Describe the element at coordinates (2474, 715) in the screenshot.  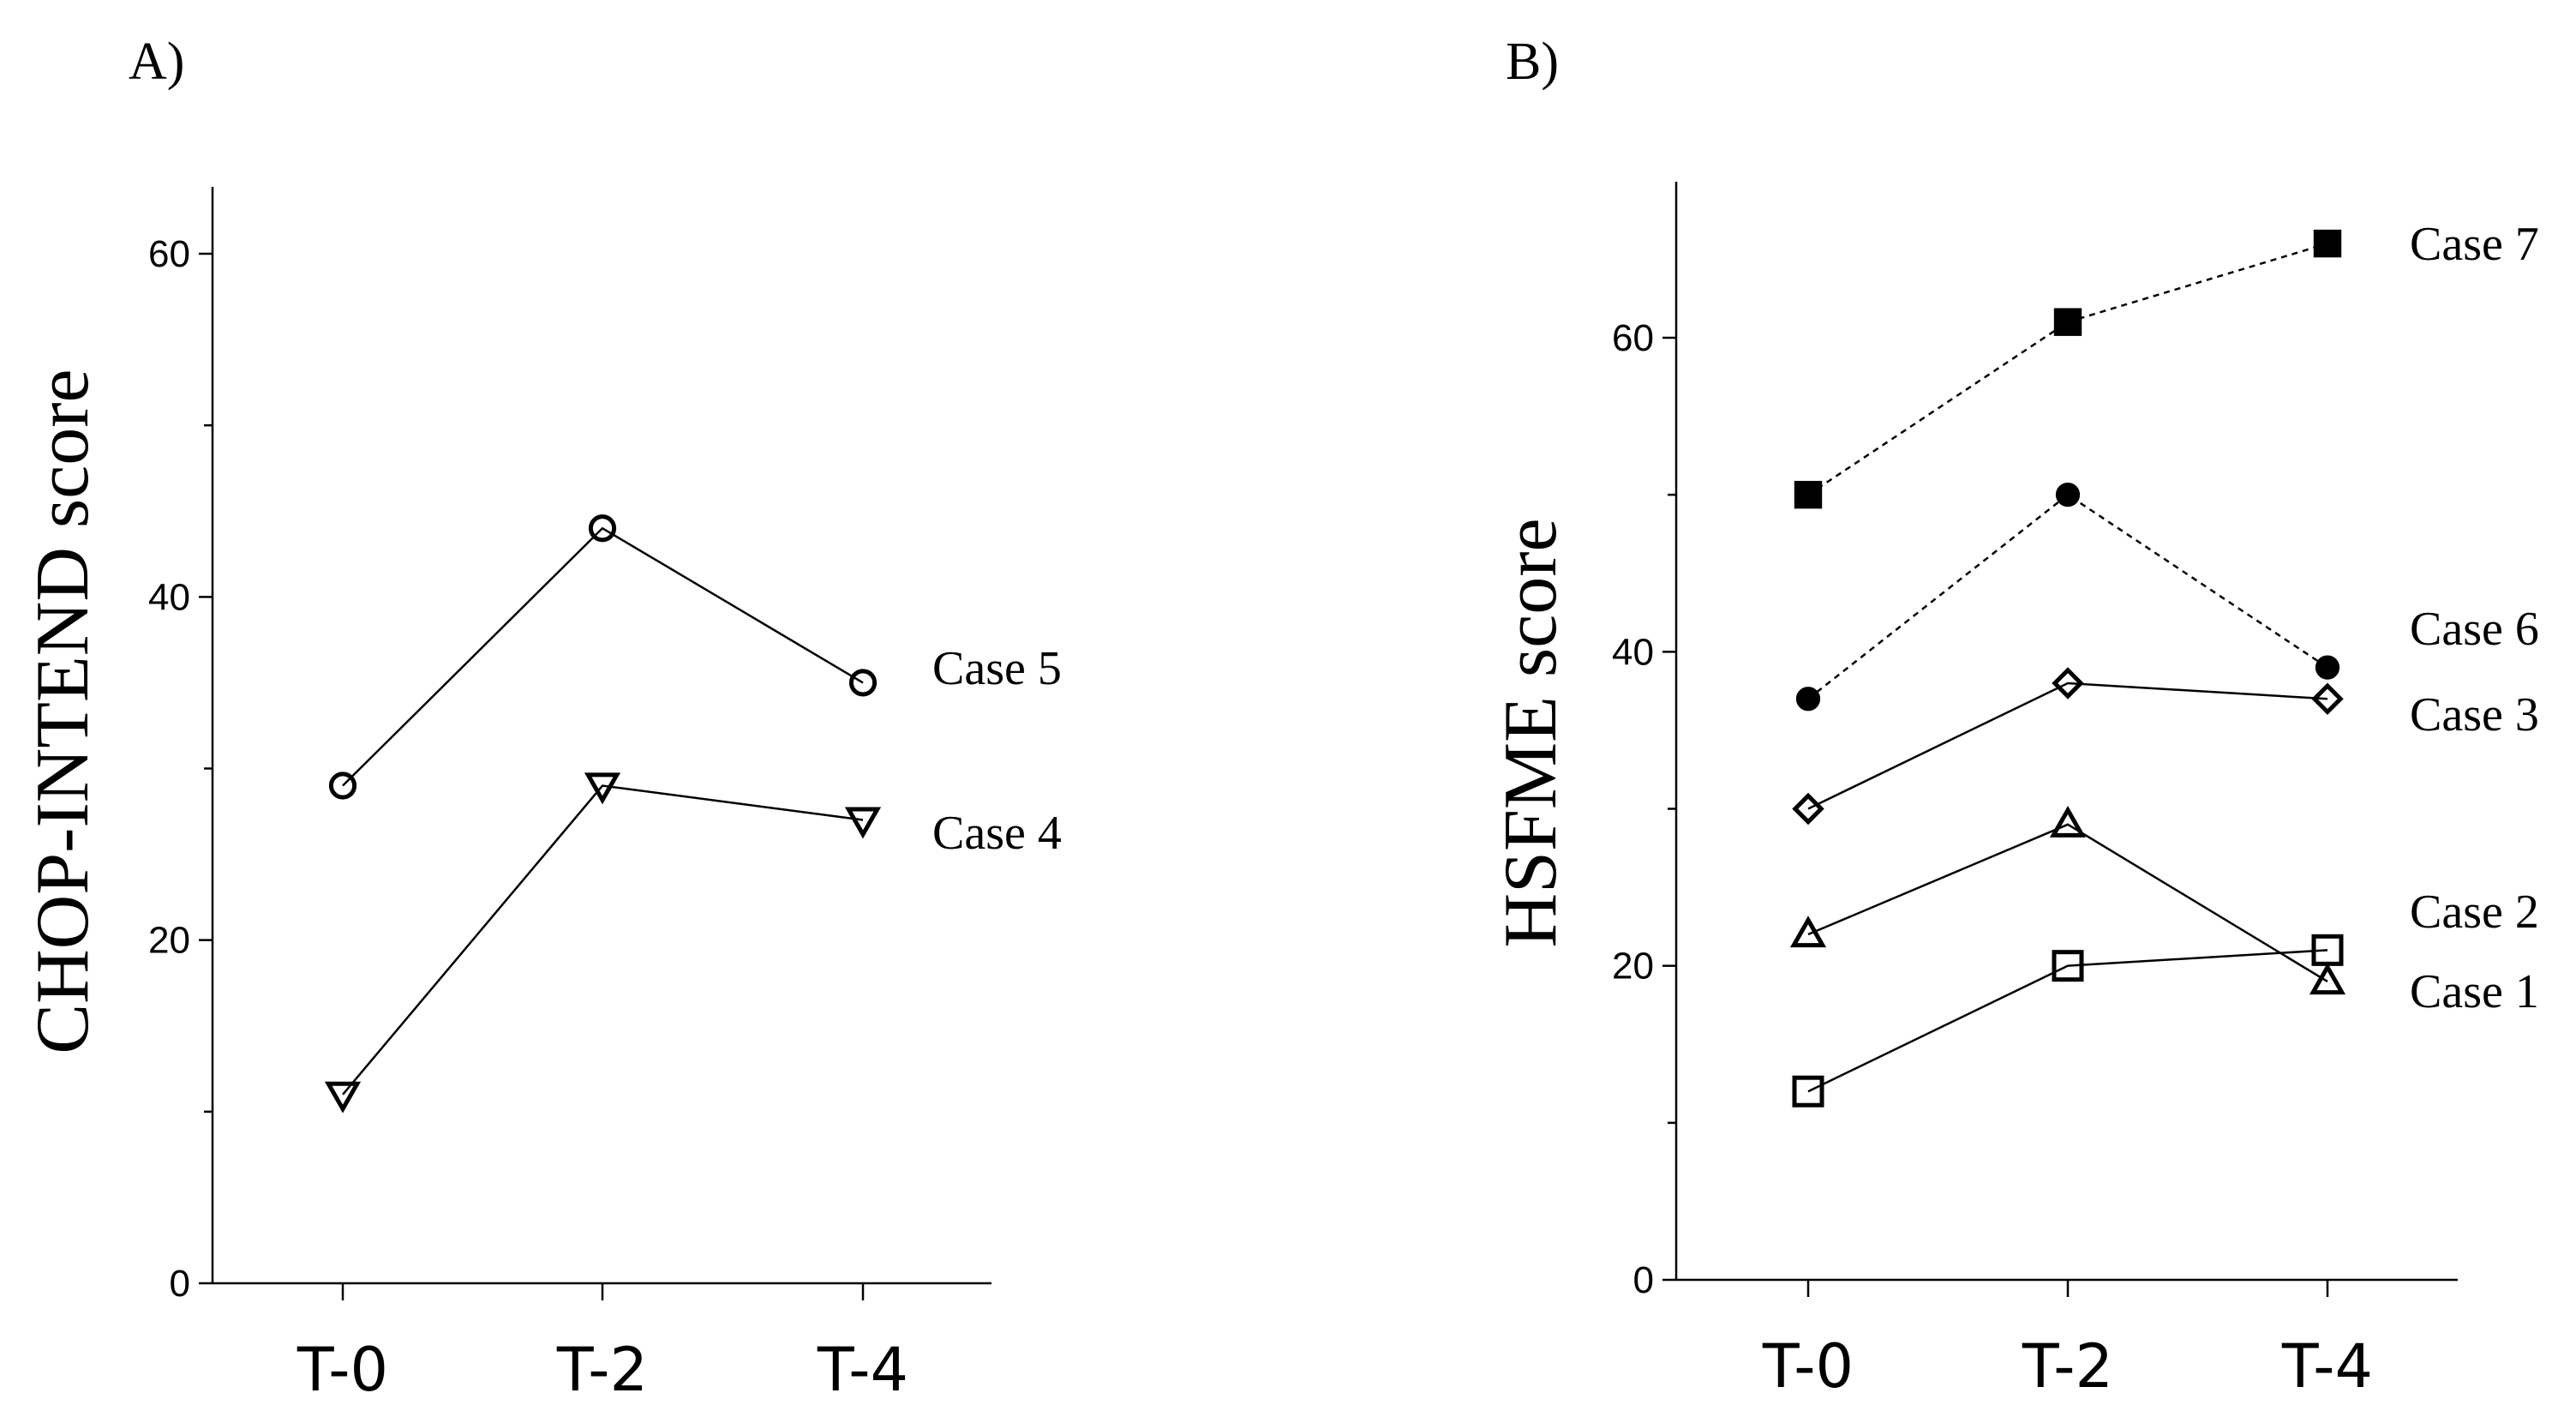
I see `panel-b-case-3-label: Case 3` at that location.